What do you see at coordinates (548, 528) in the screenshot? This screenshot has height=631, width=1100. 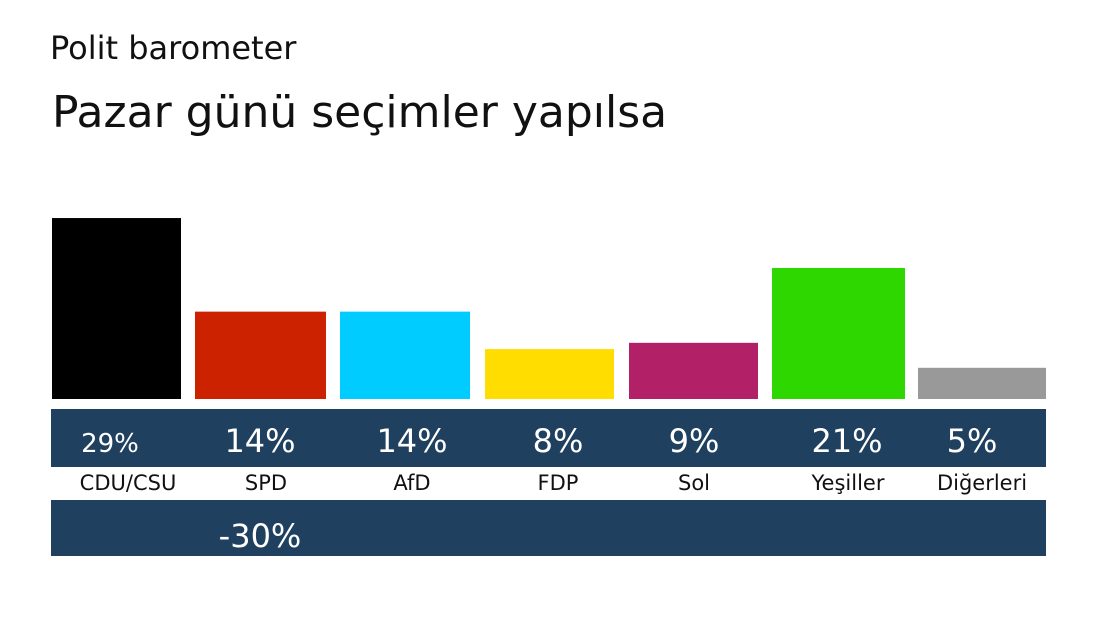 I see `change-band` at bounding box center [548, 528].